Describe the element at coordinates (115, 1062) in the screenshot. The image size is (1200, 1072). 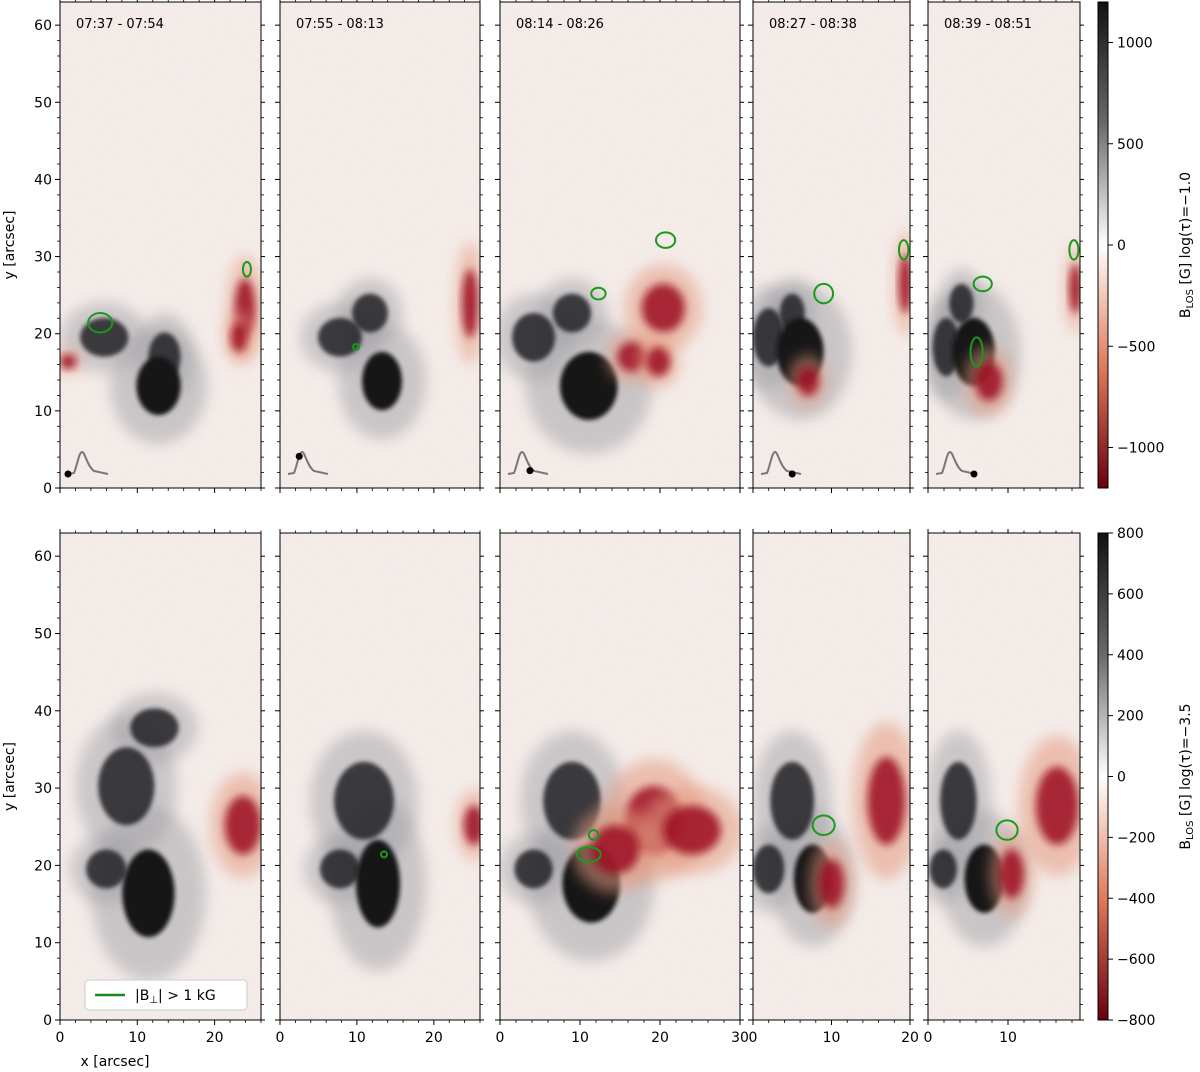
I see `xlabel: x [arcsec]` at that location.